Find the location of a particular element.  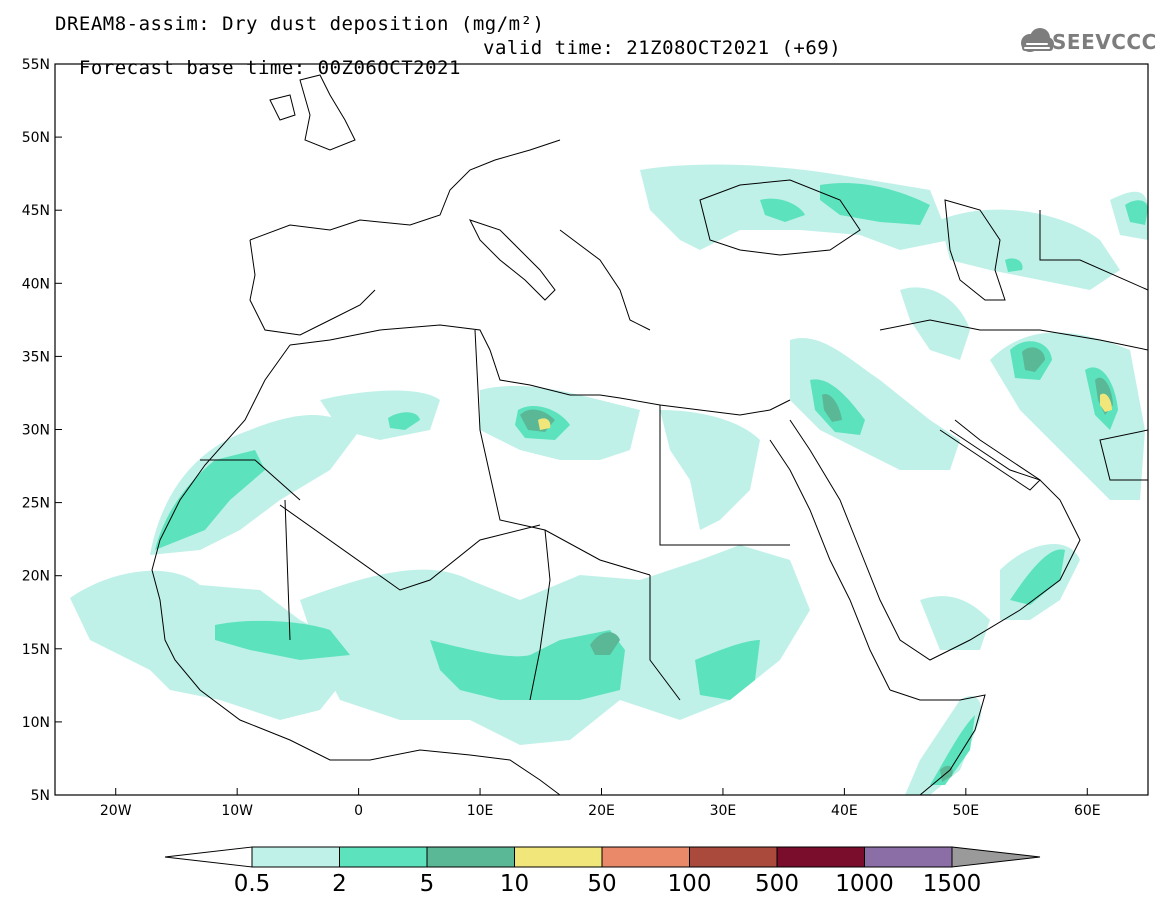

lon-tick-label: 0 is located at coordinates (358, 811).